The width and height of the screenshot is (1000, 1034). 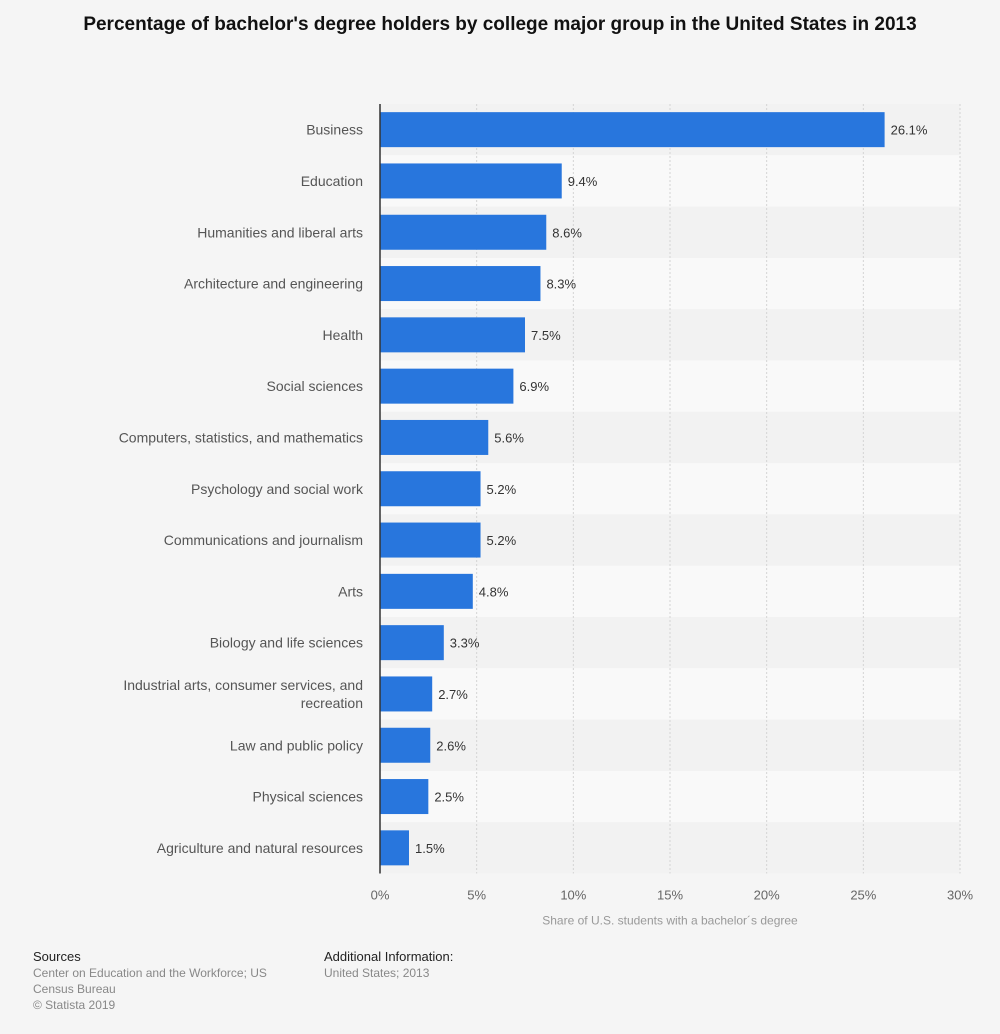 What do you see at coordinates (561, 284) in the screenshot?
I see `data-label: 8.3%` at bounding box center [561, 284].